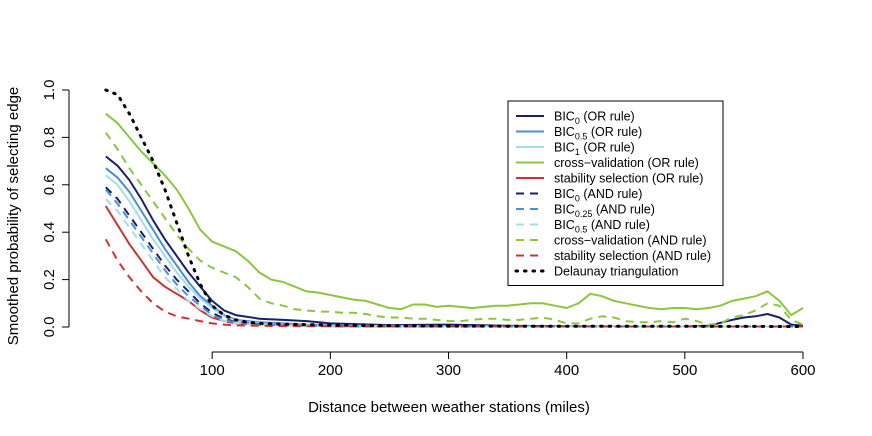 Image resolution: width=872 pixels, height=436 pixels. I want to click on y-tick-label: 0.6, so click(49, 184).